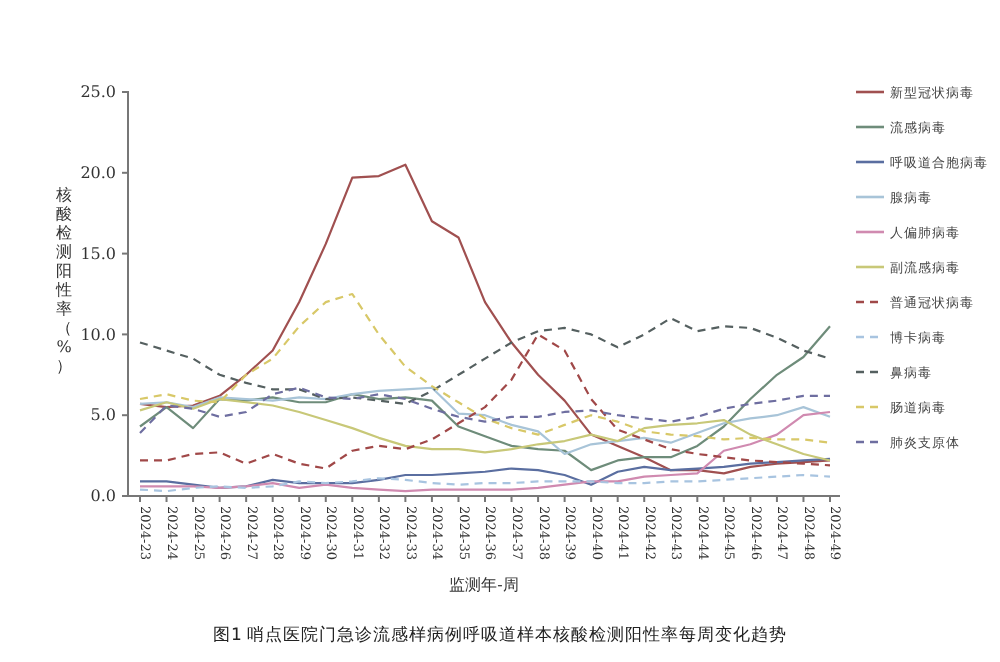  I want to click on y-tick-label: 15.0, so click(98, 253).